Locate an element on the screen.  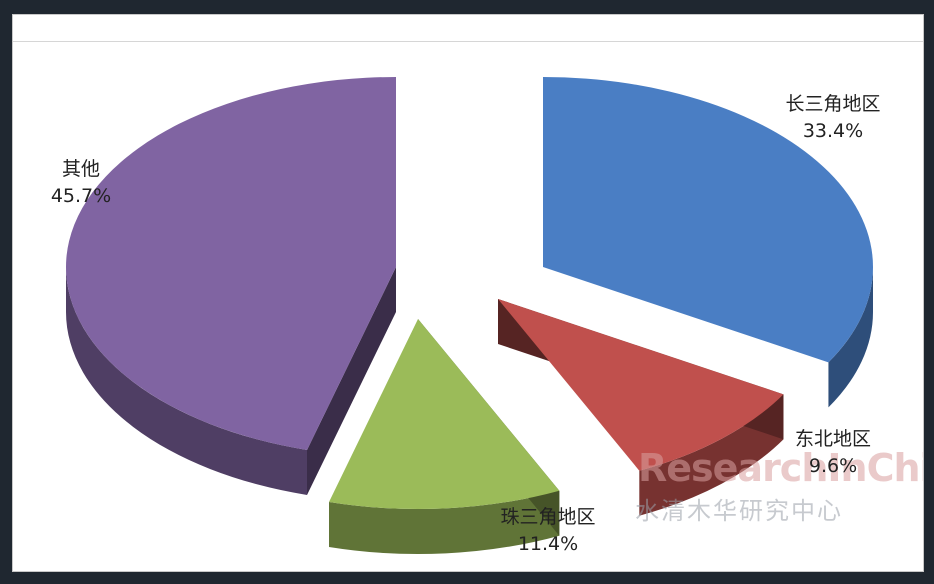
watermark-chinese: 水清木华研究中心 is located at coordinates (739, 511).